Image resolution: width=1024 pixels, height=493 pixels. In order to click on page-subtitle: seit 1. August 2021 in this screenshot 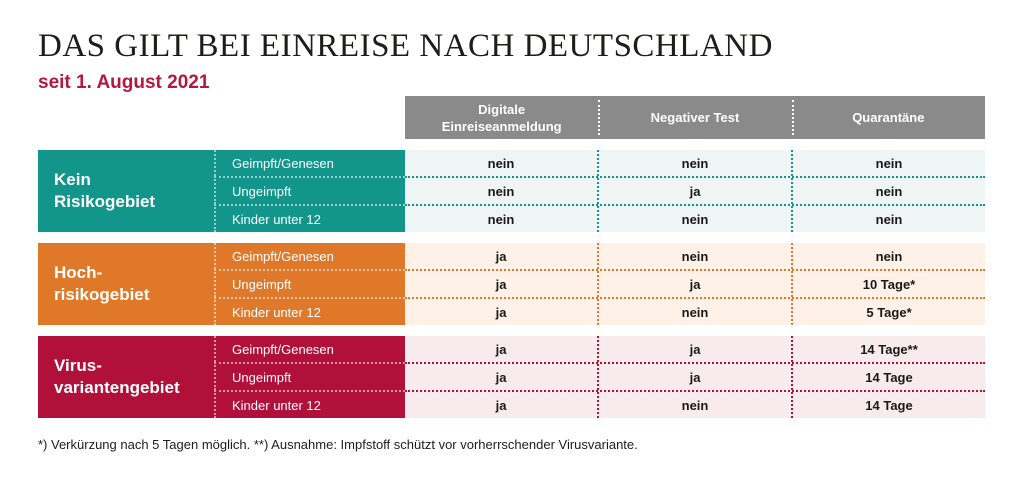, I will do `click(124, 82)`.